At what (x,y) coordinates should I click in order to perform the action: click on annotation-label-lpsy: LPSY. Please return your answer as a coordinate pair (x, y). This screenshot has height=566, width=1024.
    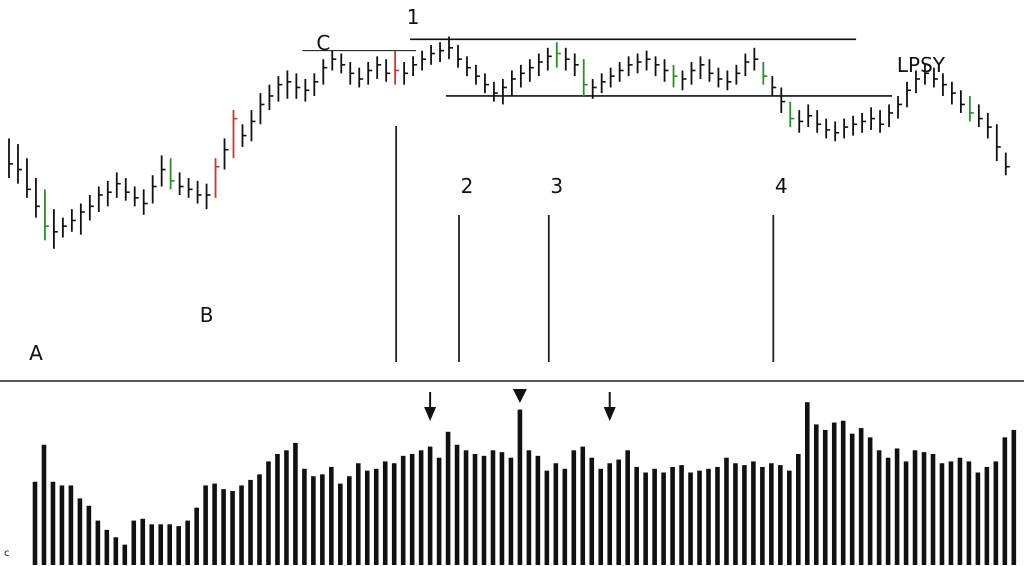
    Looking at the image, I should click on (921, 65).